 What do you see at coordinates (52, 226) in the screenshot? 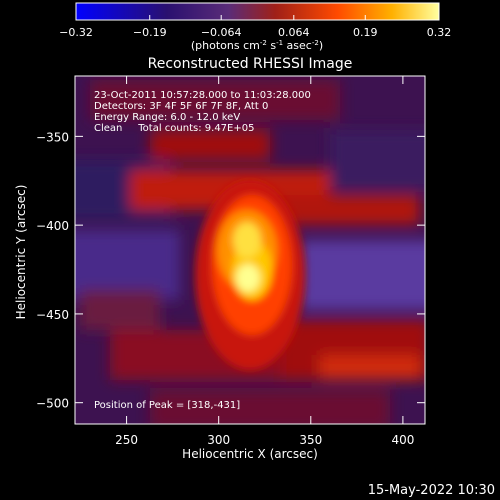
I see `y-tick-label: −400` at bounding box center [52, 226].